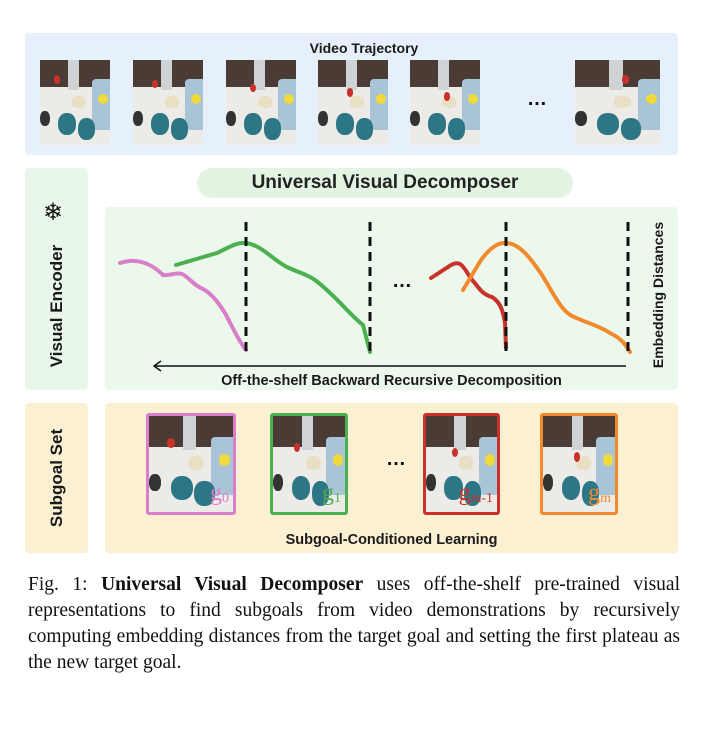 Image resolution: width=728 pixels, height=746 pixels. I want to click on subgoal-index: m, so click(605, 498).